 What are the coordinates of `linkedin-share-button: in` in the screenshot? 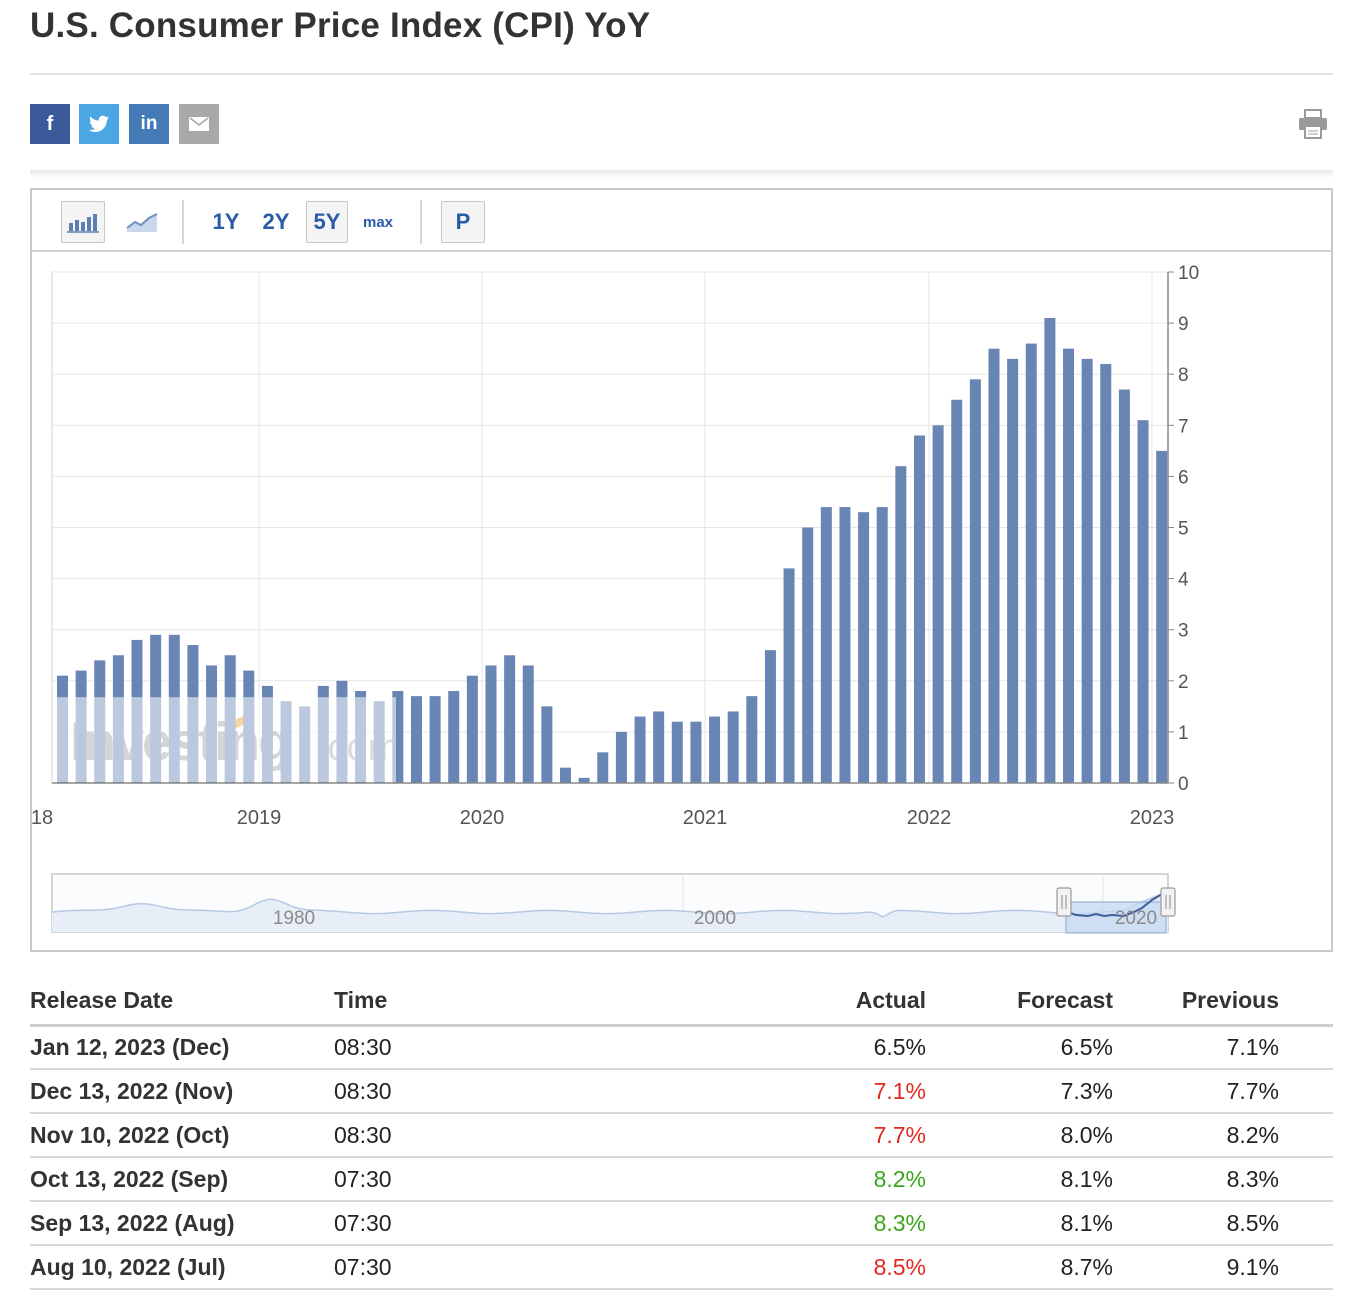 It's located at (149, 124).